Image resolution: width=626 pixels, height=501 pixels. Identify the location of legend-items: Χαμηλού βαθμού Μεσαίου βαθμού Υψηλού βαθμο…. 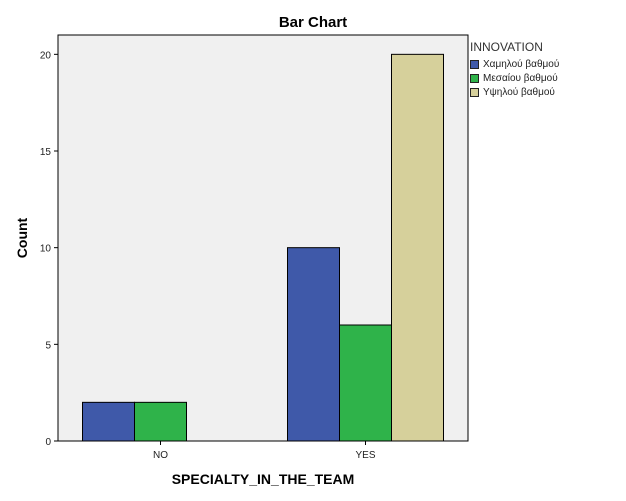
(514, 78).